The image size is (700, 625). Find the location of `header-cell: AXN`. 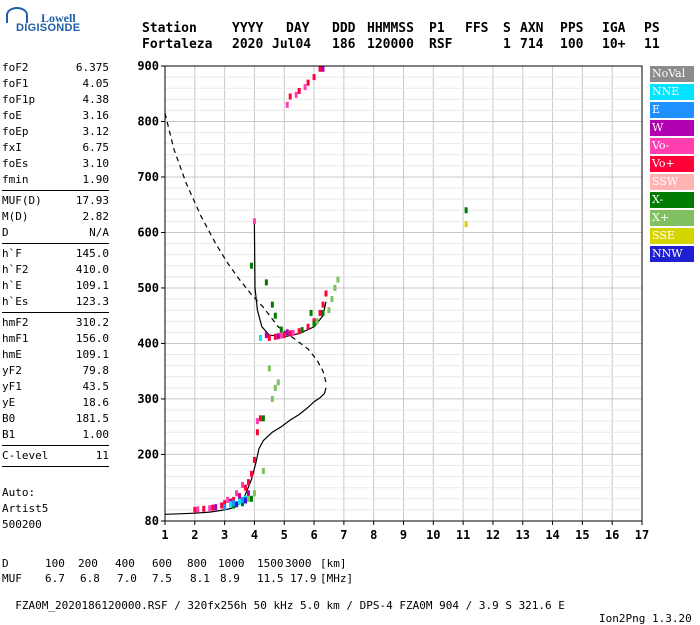

header-cell: AXN is located at coordinates (532, 28).